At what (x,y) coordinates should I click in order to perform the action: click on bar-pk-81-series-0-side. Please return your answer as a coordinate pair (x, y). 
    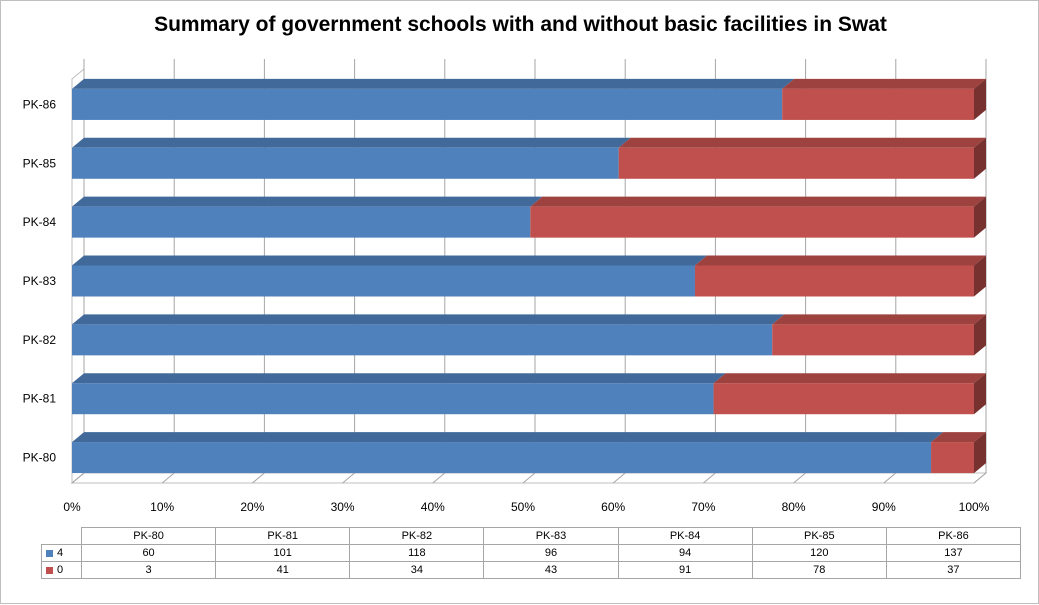
    Looking at the image, I should click on (980, 394).